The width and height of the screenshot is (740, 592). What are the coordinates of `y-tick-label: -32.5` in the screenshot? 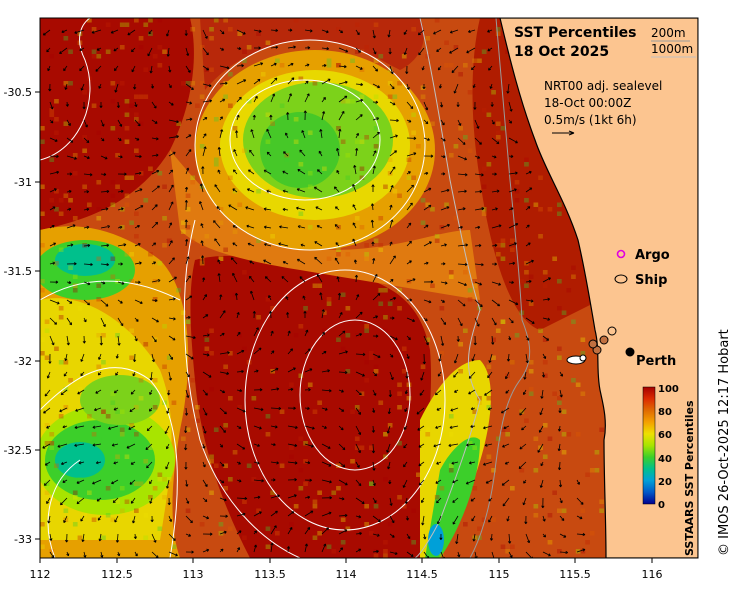 It's located at (18, 450).